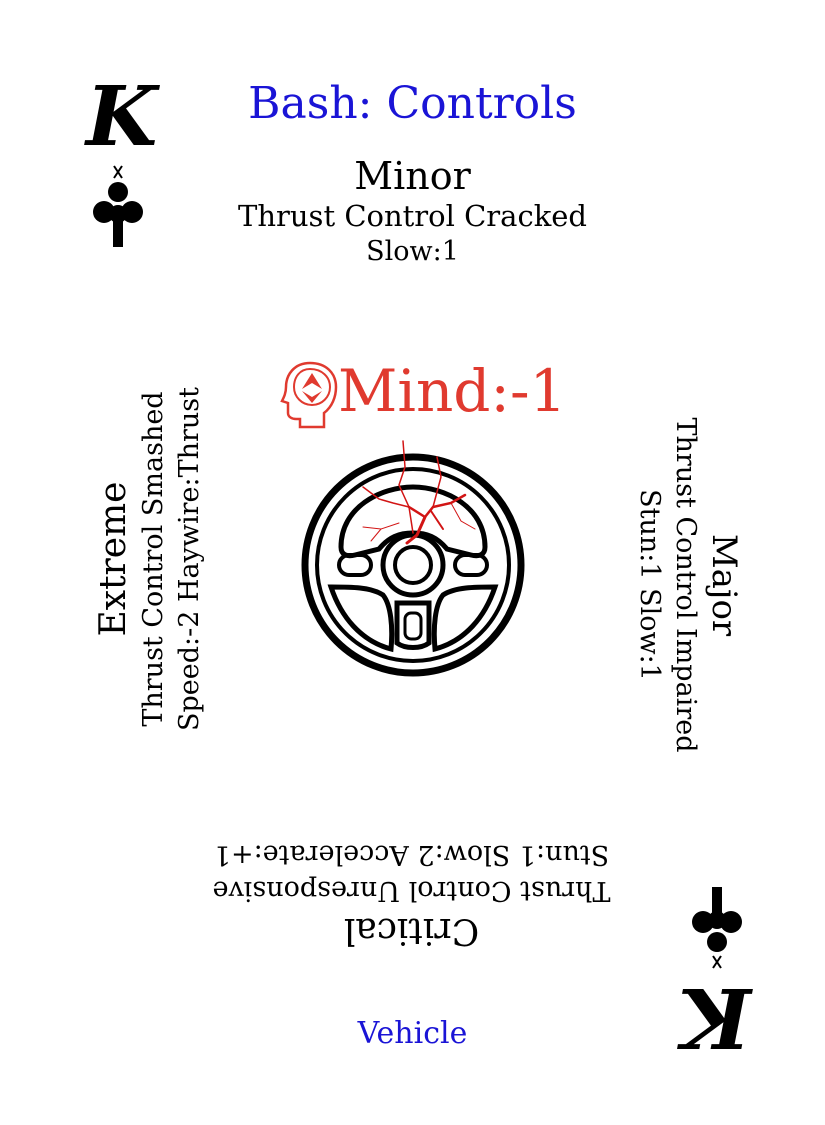  What do you see at coordinates (153, 559) in the screenshot?
I see `extreme-effect: Thrust Control Smashed` at bounding box center [153, 559].